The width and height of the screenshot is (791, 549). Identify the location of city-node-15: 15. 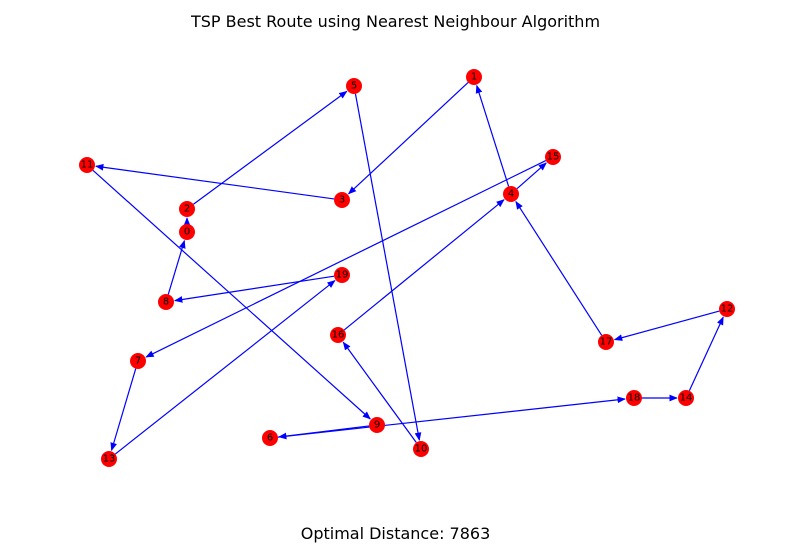
(553, 157).